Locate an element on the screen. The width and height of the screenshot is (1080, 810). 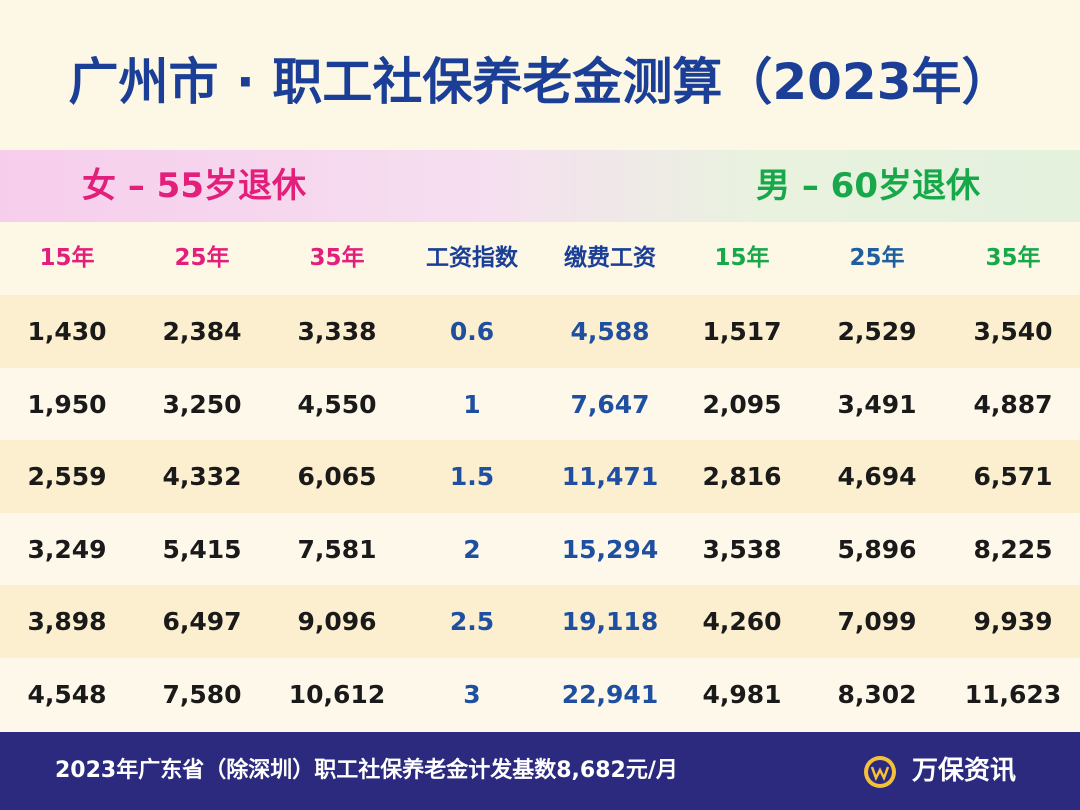
table-cell: 1,517 is located at coordinates (742, 331).